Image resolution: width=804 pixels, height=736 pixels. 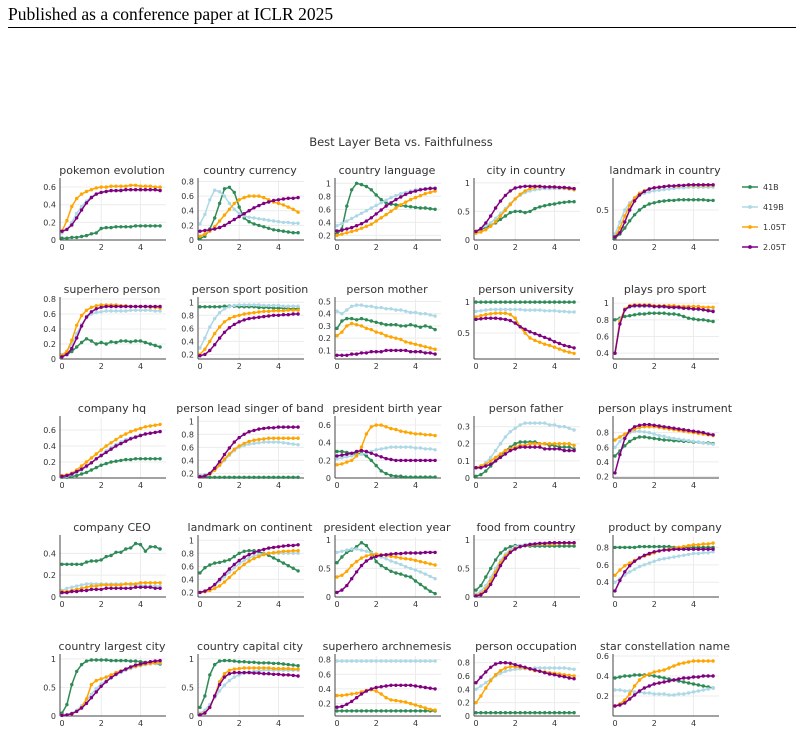 What do you see at coordinates (750, 187) in the screenshot?
I see `legend-marker` at bounding box center [750, 187].